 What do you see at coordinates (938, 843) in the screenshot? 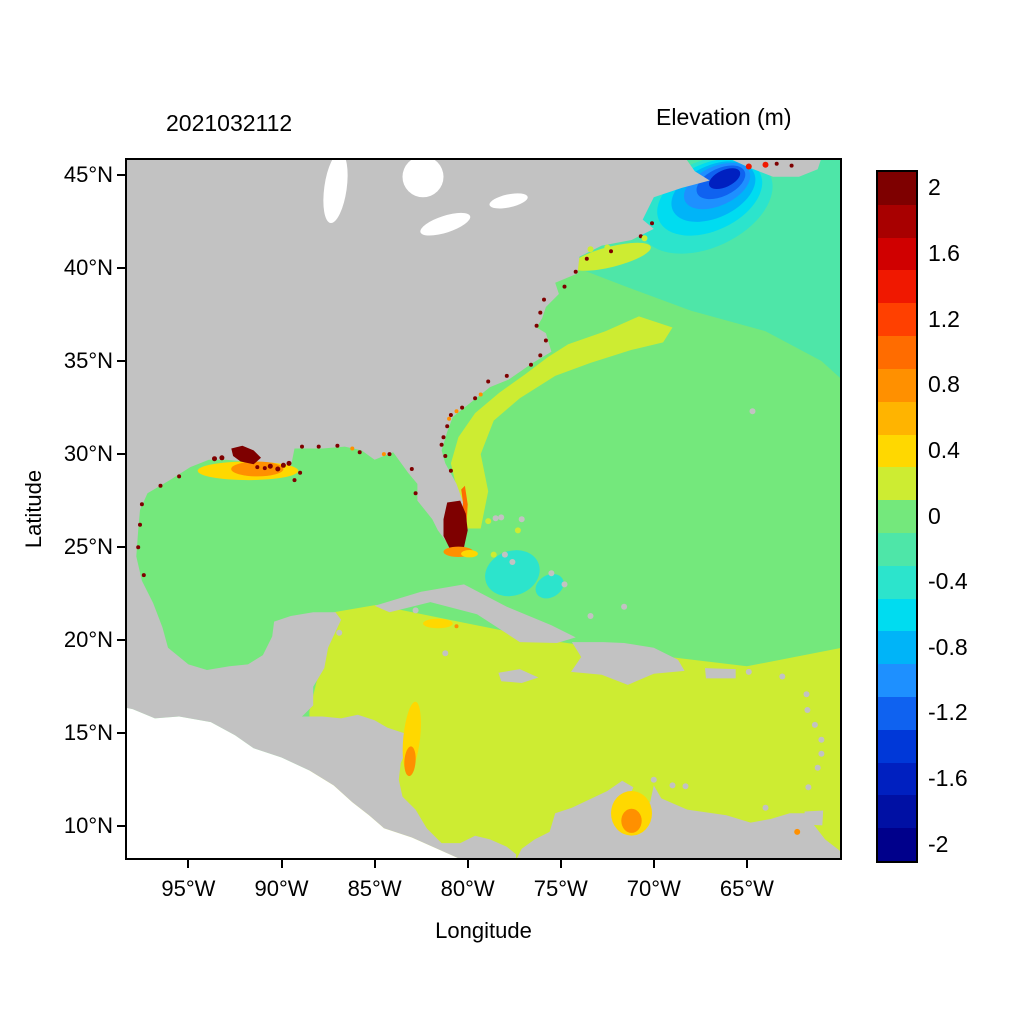
I see `colorbar-tick-label: -2` at bounding box center [938, 843].